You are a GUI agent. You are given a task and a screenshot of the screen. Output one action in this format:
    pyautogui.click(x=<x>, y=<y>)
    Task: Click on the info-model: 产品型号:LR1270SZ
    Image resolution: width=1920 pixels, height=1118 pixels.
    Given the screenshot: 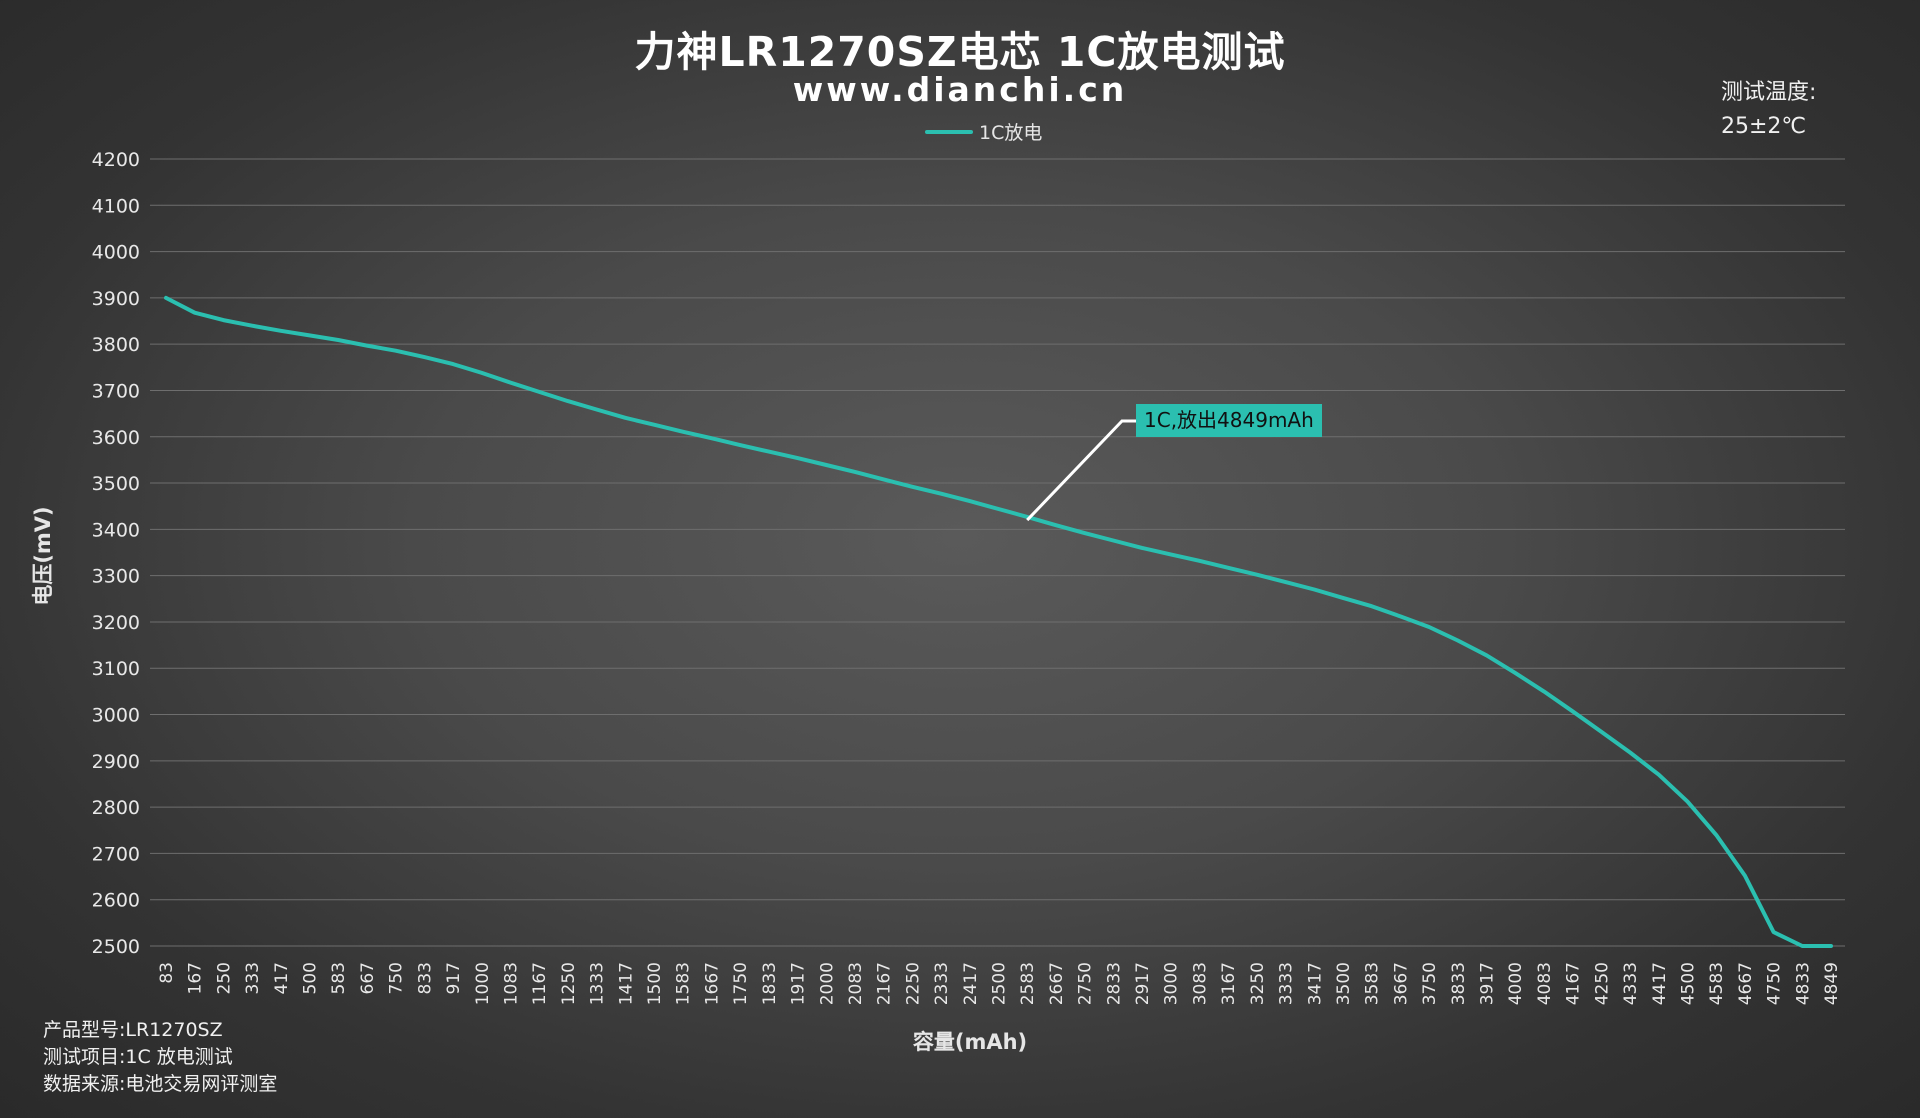 What is the action you would take?
    pyautogui.click(x=133, y=1030)
    